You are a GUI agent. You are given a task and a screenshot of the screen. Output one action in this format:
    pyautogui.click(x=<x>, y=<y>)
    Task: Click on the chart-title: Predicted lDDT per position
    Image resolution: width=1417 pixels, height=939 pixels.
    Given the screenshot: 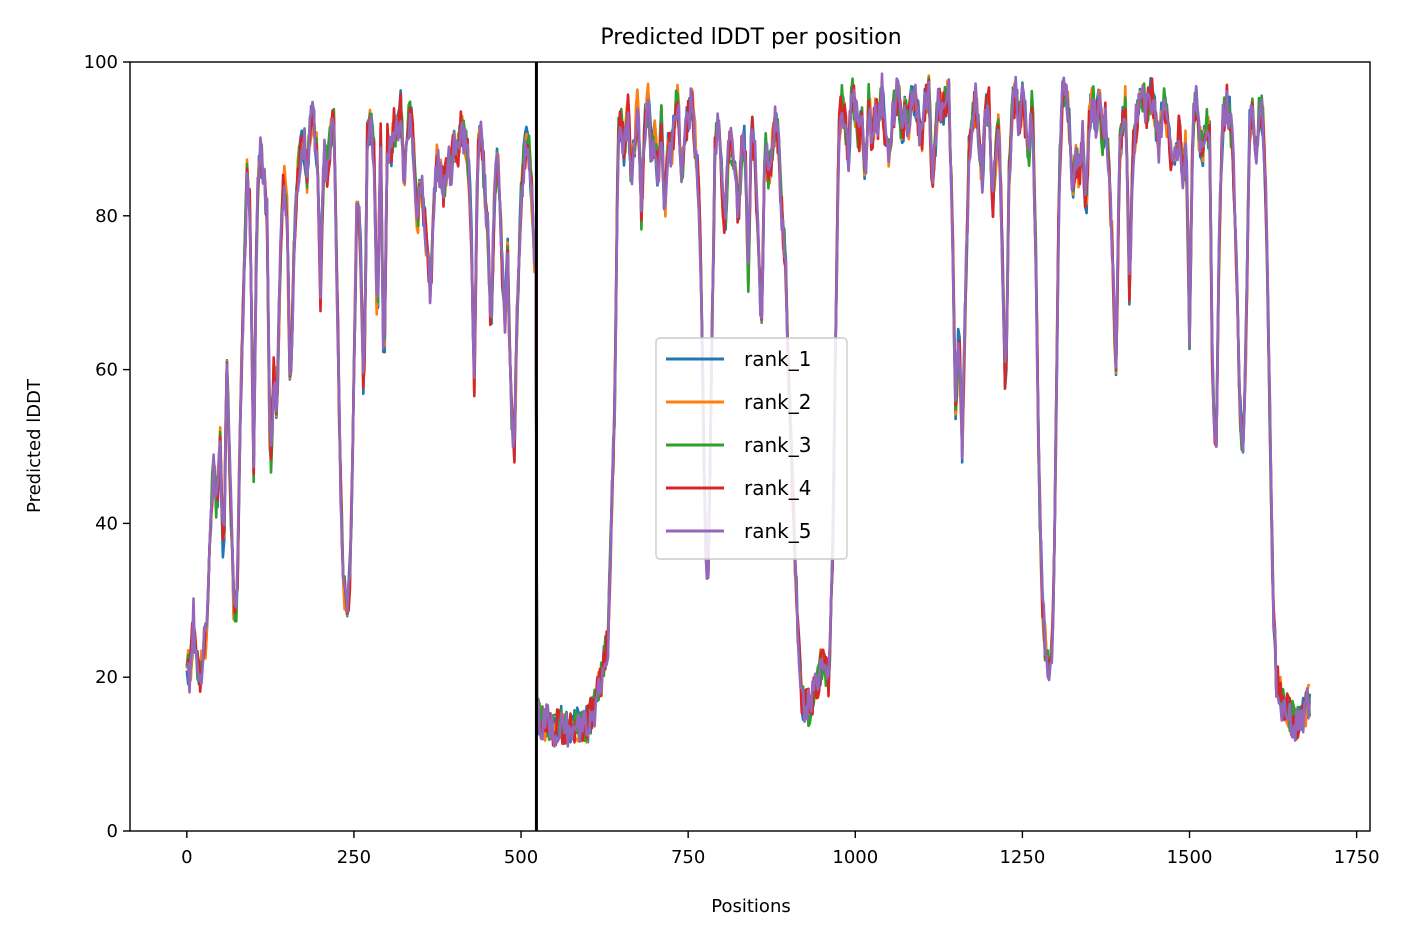 What is the action you would take?
    pyautogui.click(x=750, y=37)
    